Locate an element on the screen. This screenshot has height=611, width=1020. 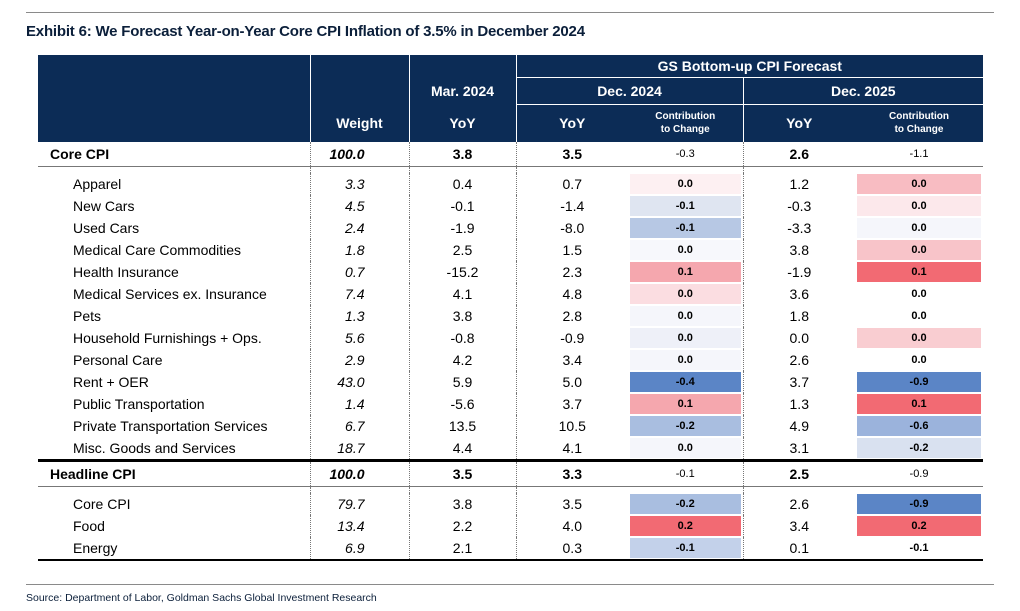
row-weight: 1.8 is located at coordinates (359, 250).